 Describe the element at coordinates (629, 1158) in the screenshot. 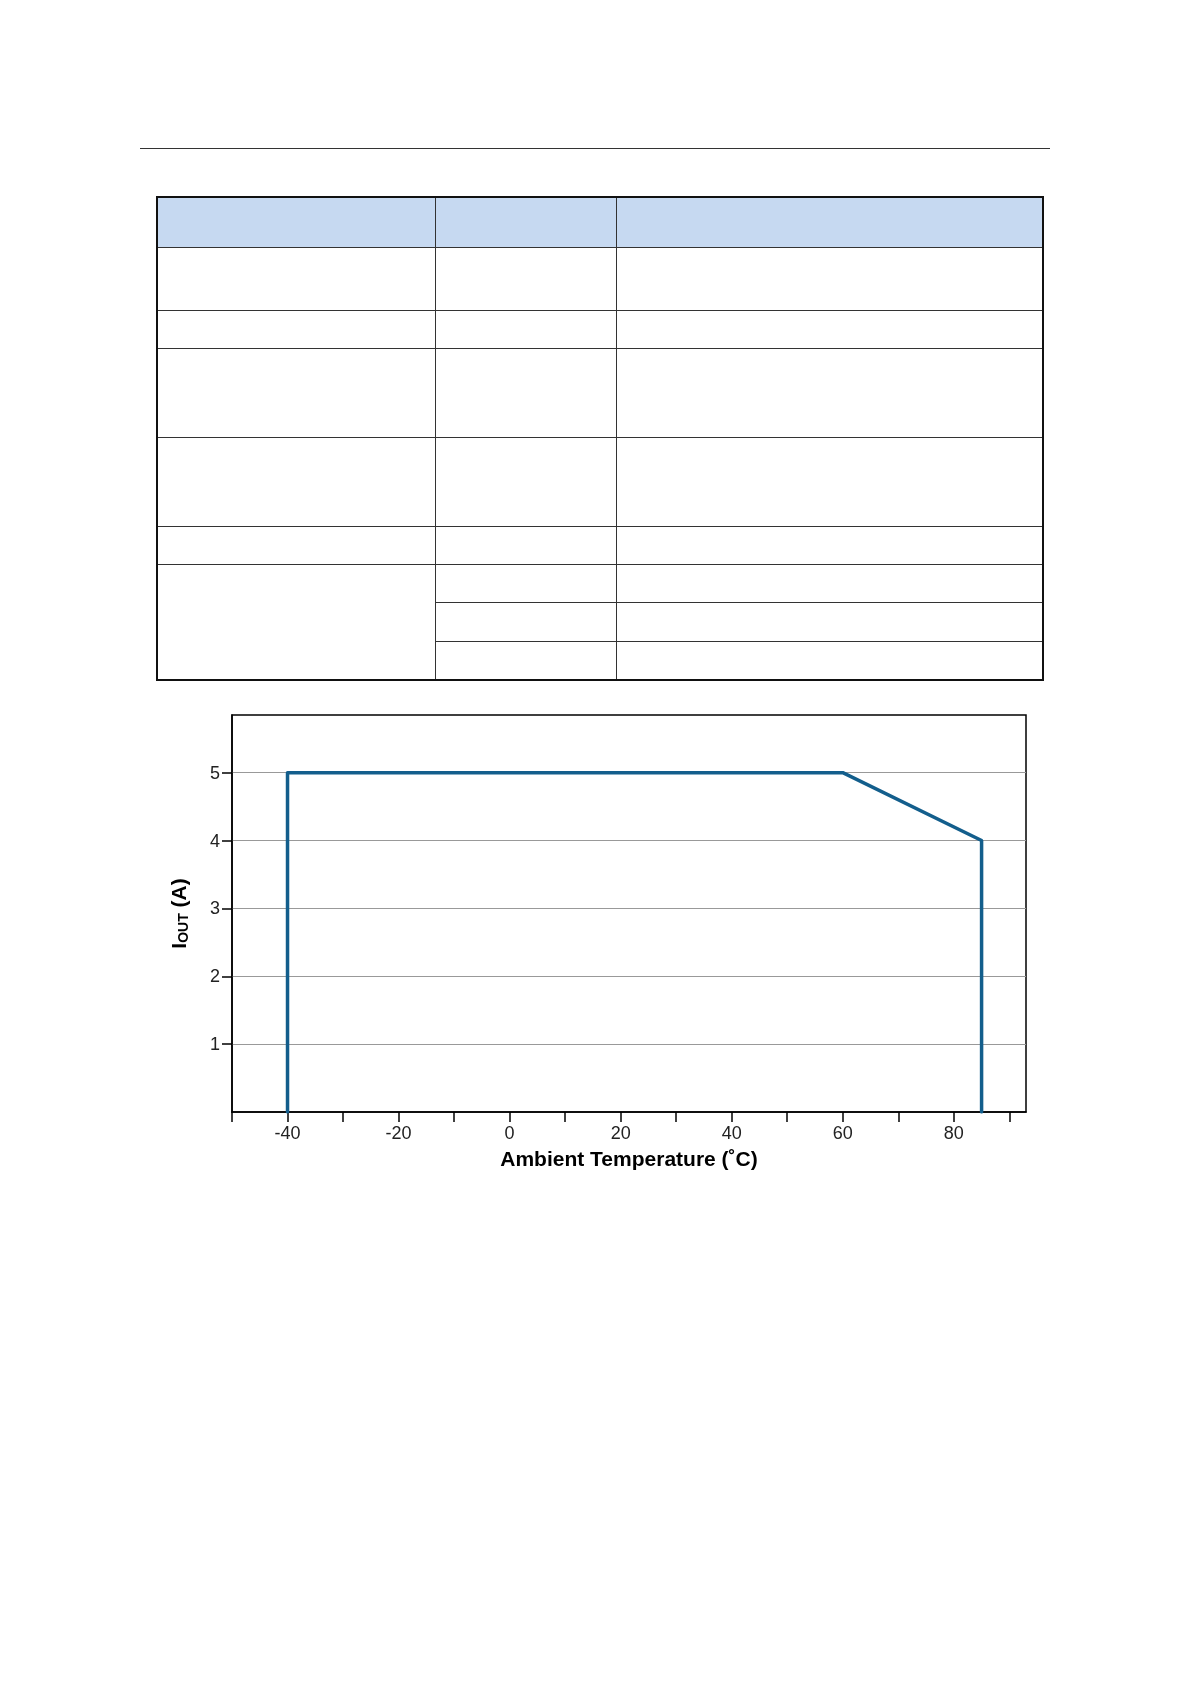

I see `x-axis-title: Ambient Temperature (˚C)` at that location.